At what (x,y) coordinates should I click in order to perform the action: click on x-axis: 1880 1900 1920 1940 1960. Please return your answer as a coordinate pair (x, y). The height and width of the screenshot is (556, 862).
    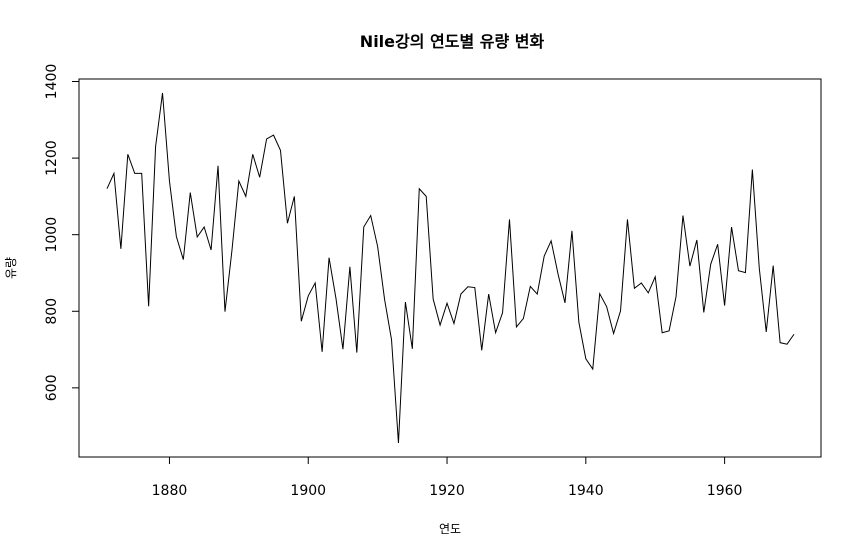
    Looking at the image, I should click on (447, 477).